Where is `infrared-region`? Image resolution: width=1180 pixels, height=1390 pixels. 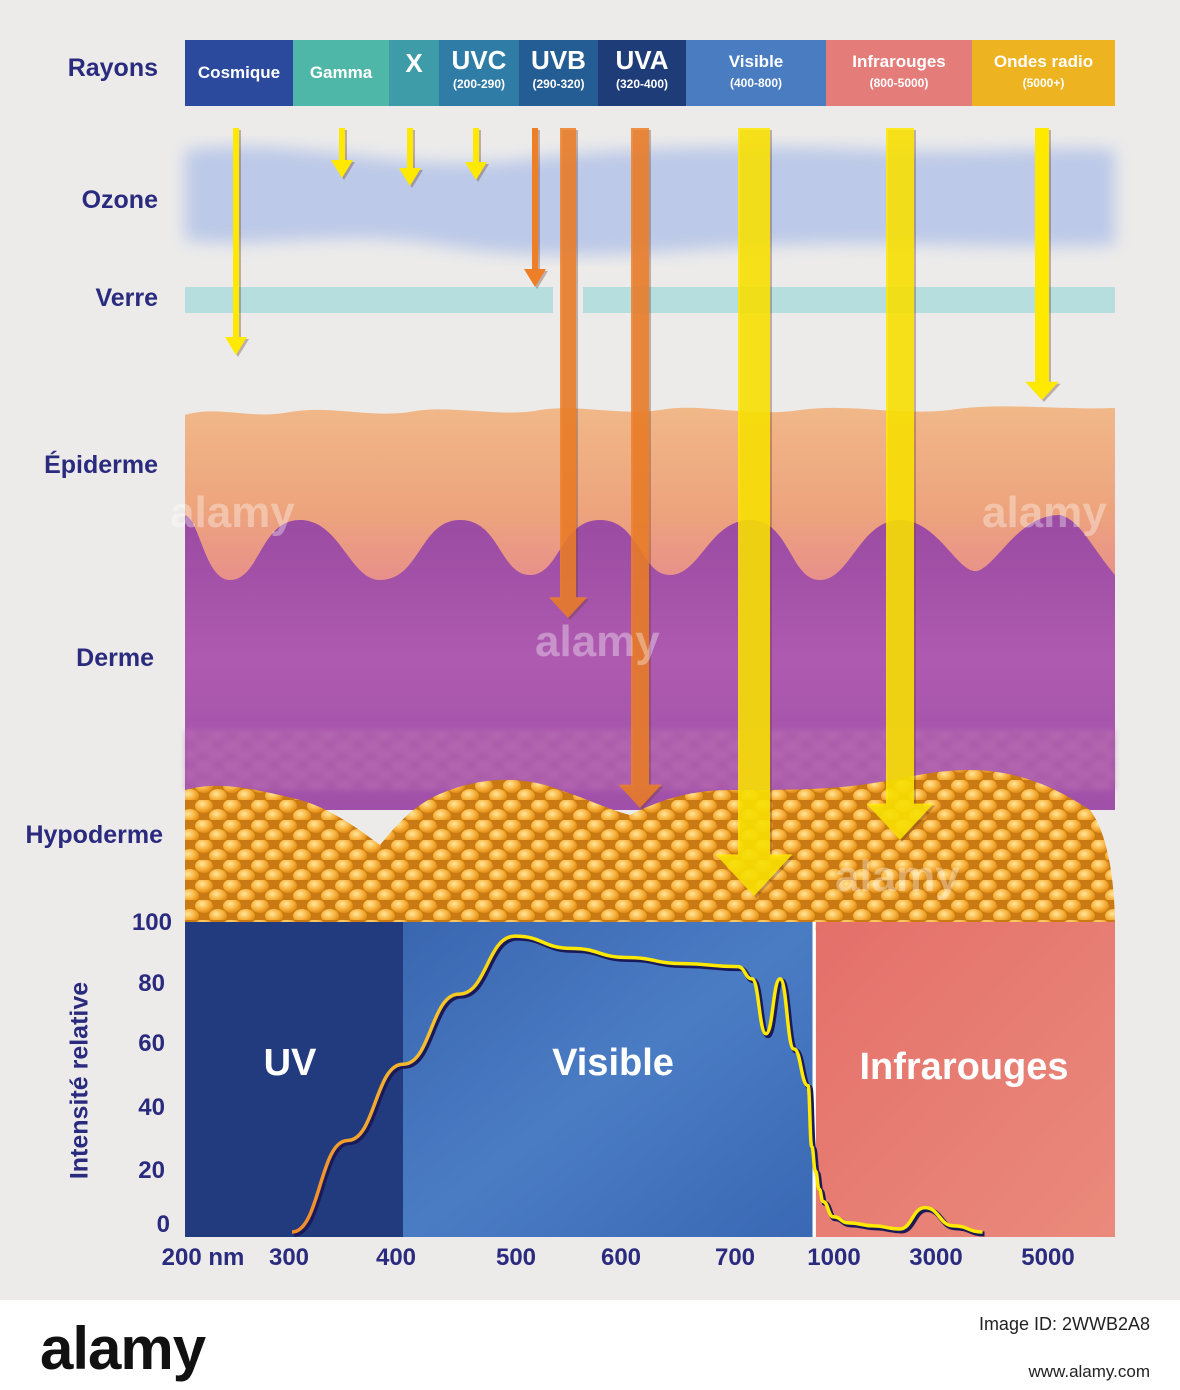 infrared-region is located at coordinates (965, 1079).